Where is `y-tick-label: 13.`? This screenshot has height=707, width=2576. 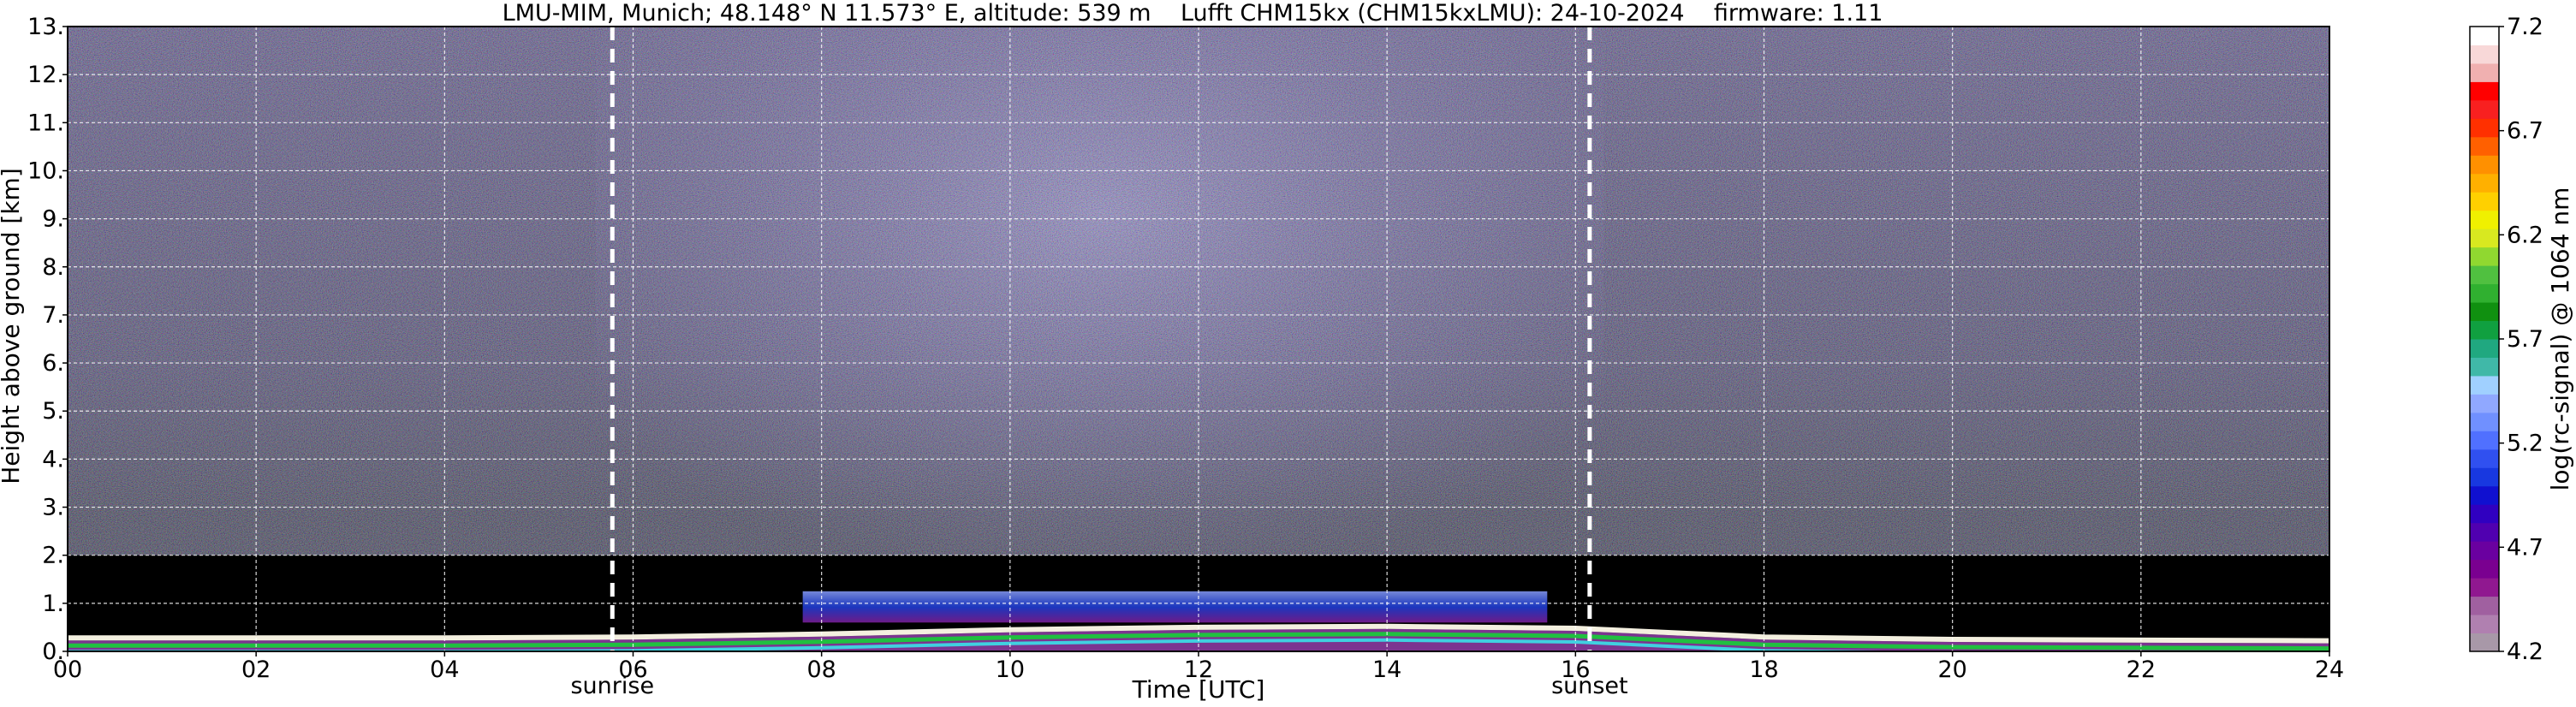 y-tick-label: 13. is located at coordinates (45, 27).